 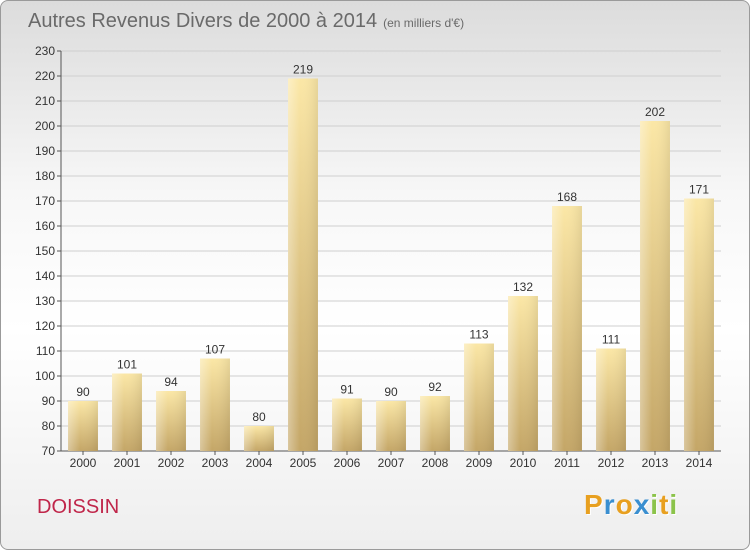 What do you see at coordinates (699, 190) in the screenshot?
I see `data-label: 171` at bounding box center [699, 190].